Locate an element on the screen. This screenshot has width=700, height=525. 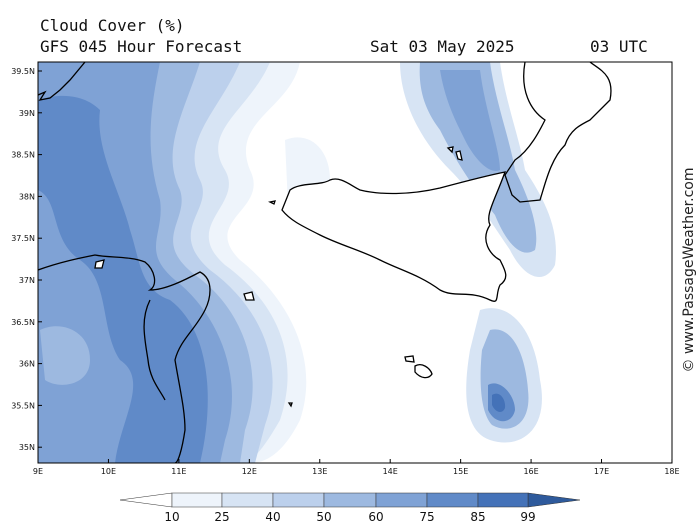
lon-label: 10E is located at coordinates (108, 471).